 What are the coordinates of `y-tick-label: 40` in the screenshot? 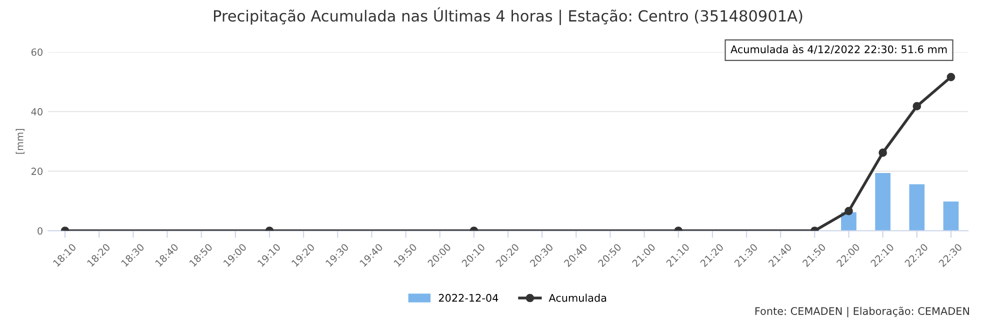 It's located at (36, 112).